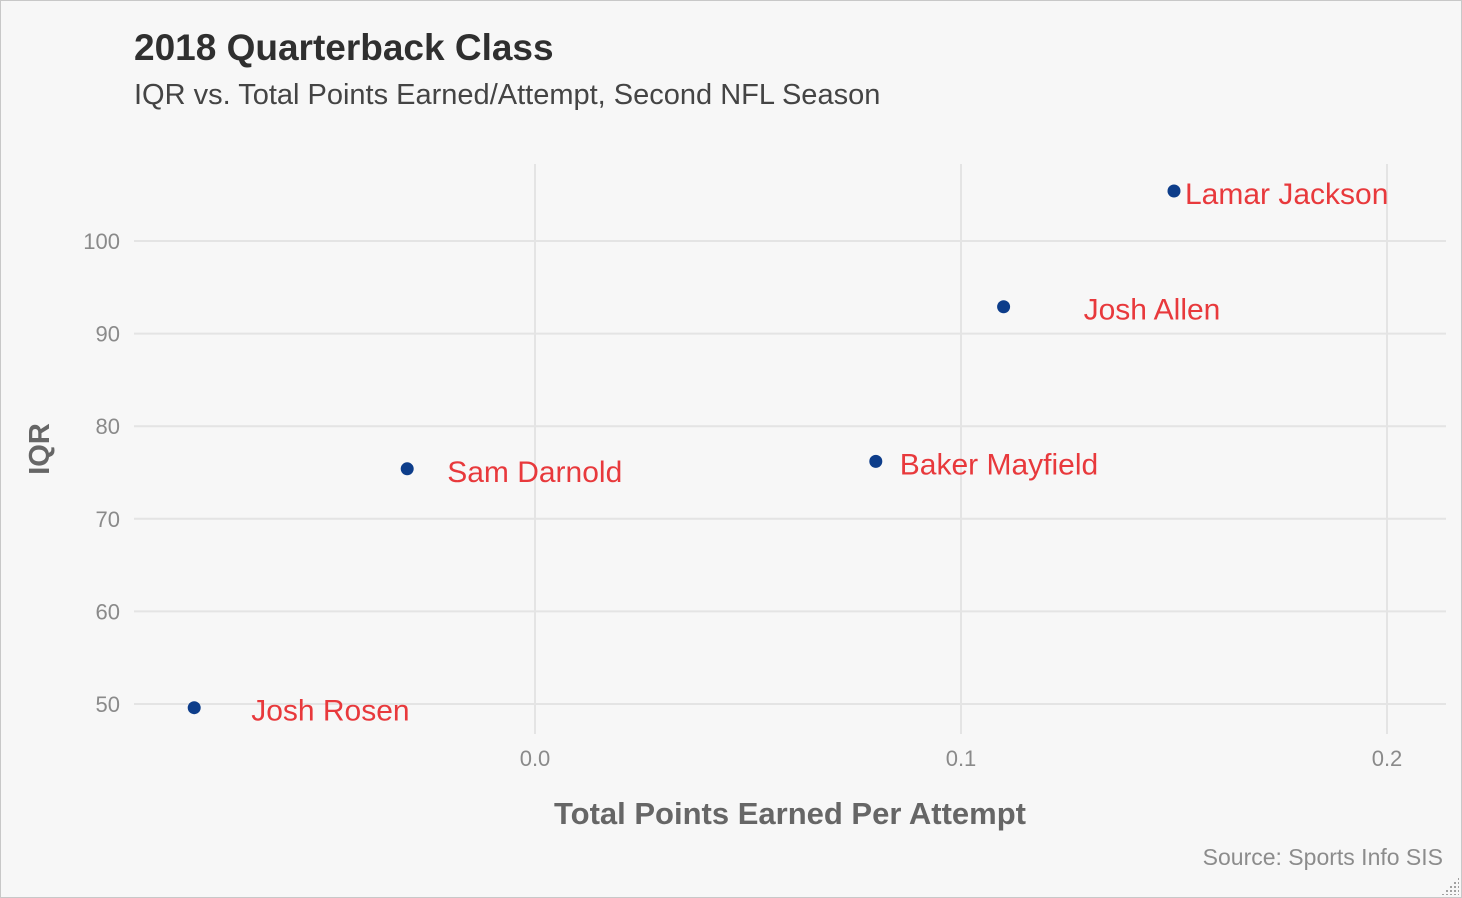 Image resolution: width=1462 pixels, height=898 pixels. Describe the element at coordinates (999, 464) in the screenshot. I see `point-label: Baker Mayfield` at that location.